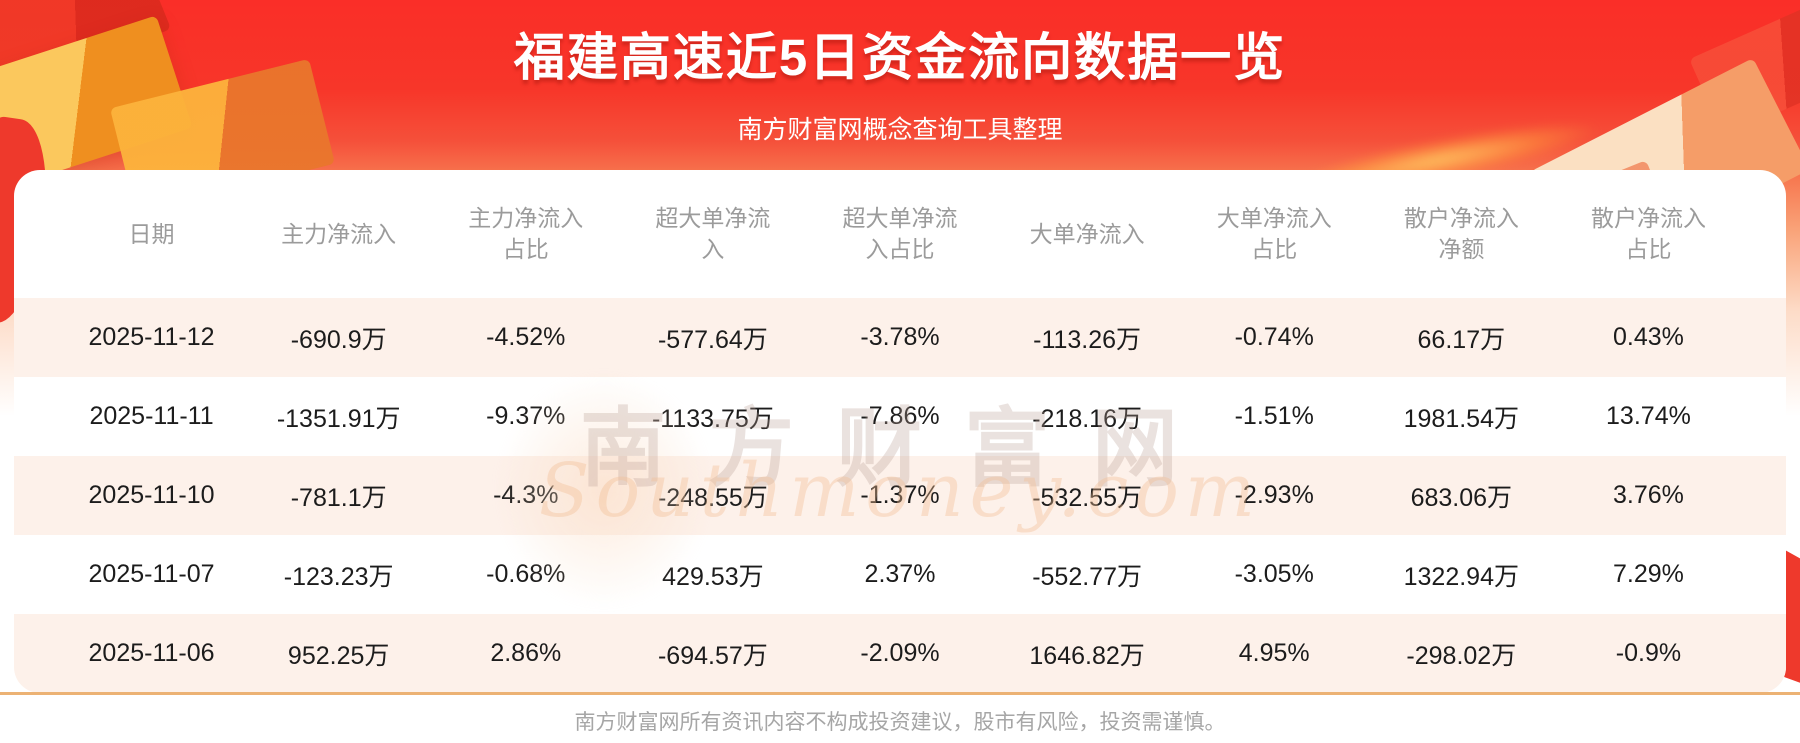 This screenshot has height=743, width=1800. I want to click on table-cell: -4.52%, so click(526, 337).